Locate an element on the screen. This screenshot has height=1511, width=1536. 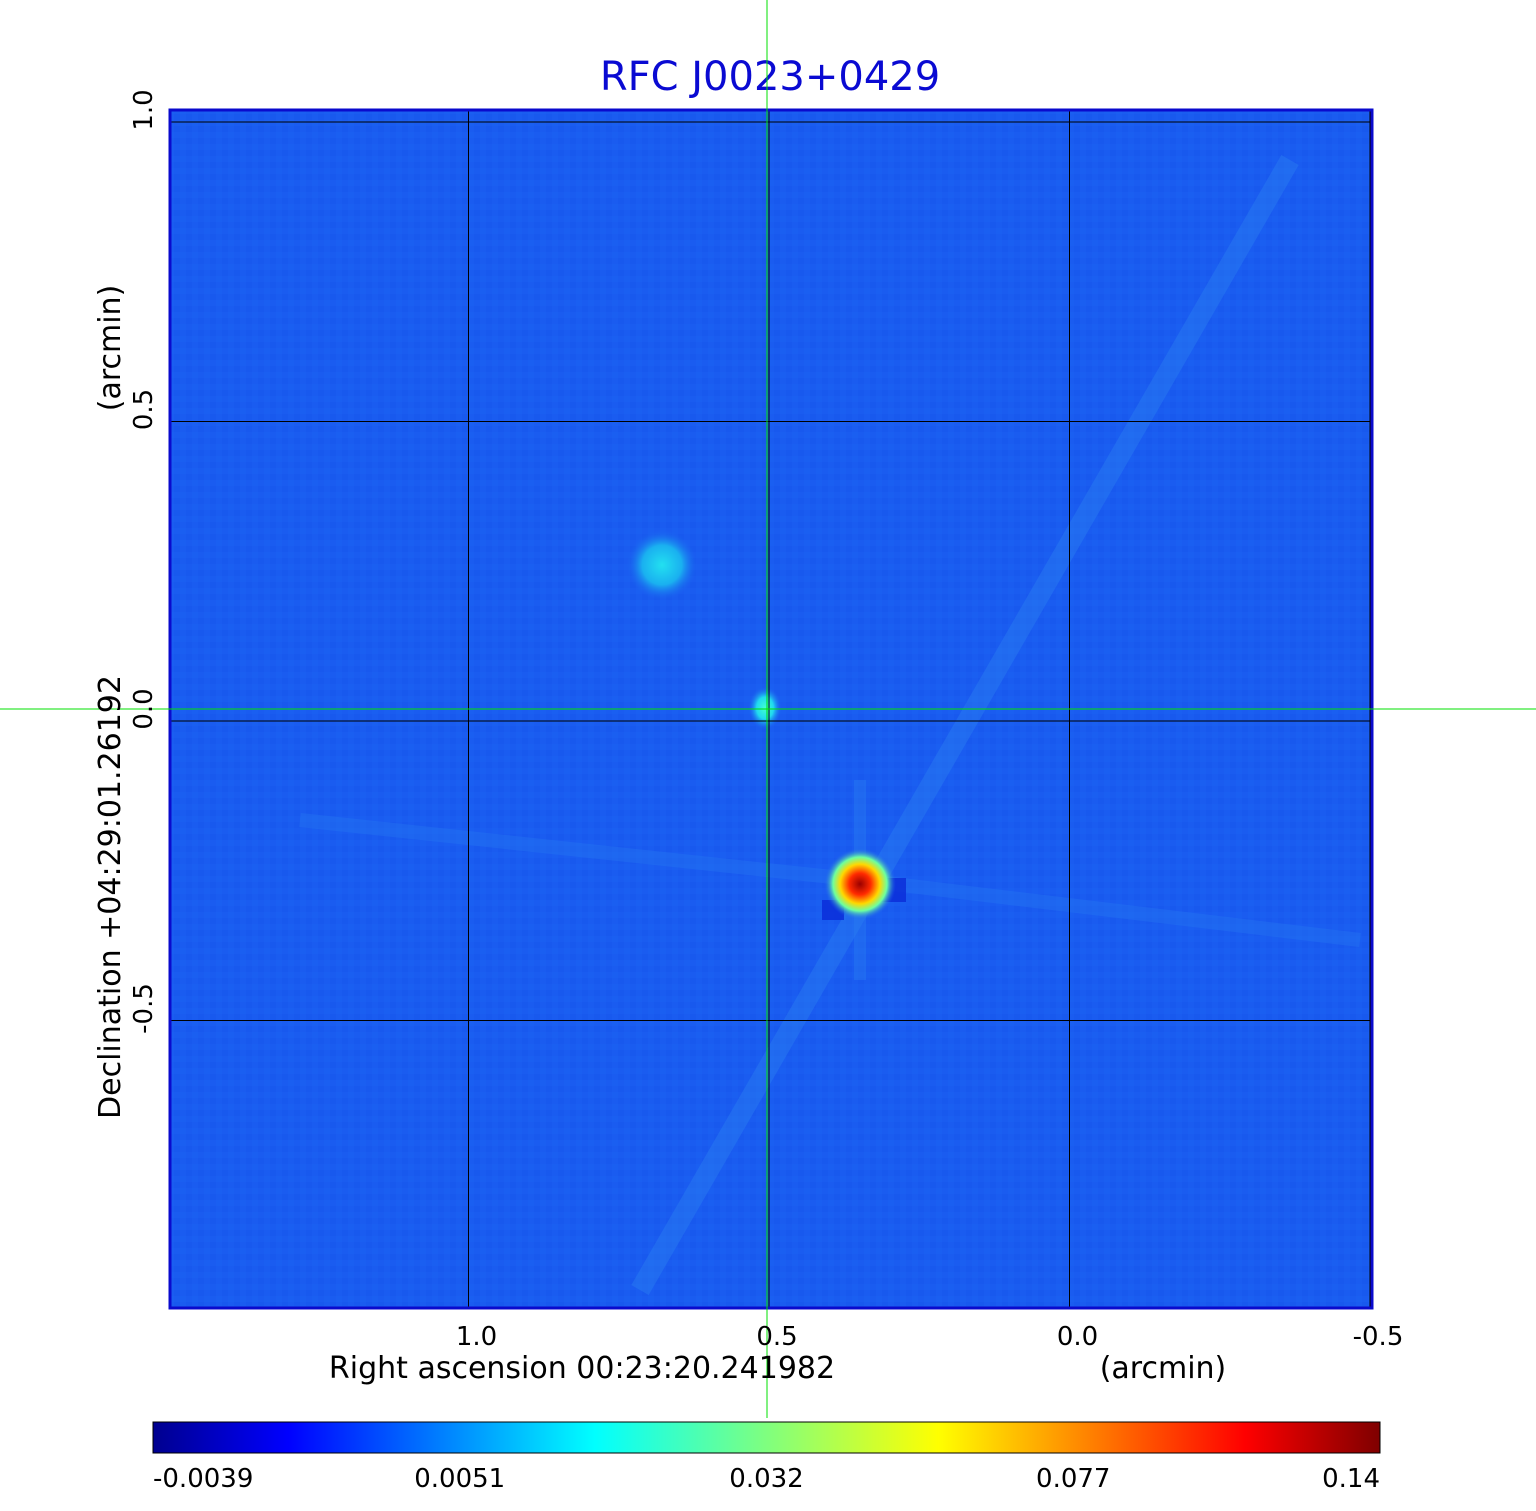
x-axis-unit: (arcmin) is located at coordinates (1163, 1368).